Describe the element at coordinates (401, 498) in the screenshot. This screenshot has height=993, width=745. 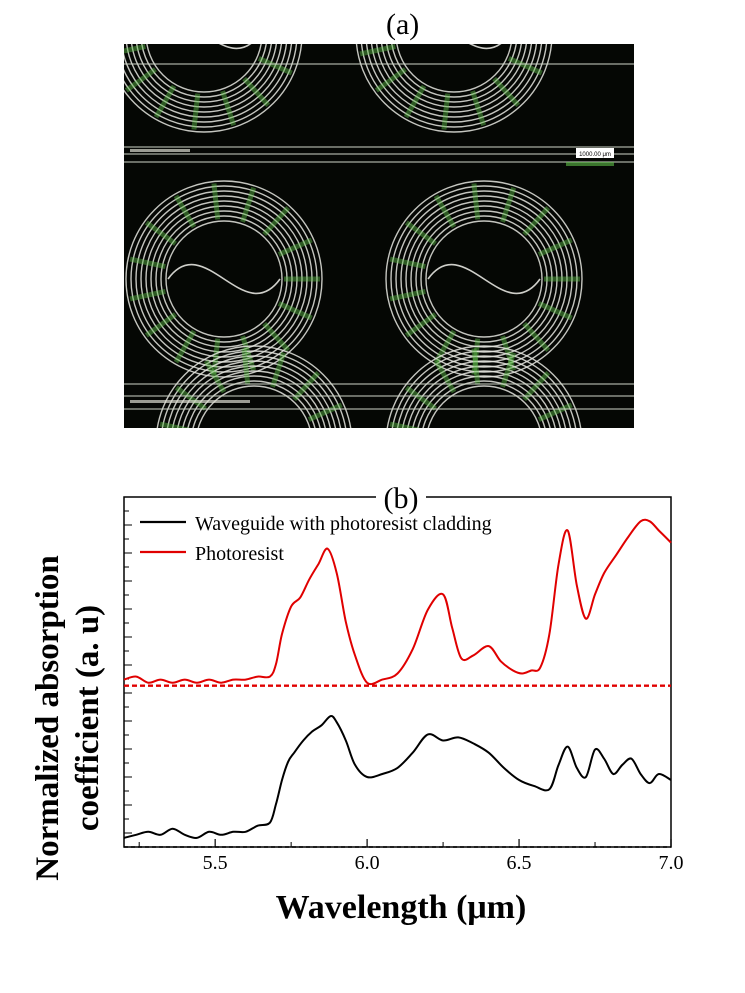
I see `panel-b-label: (b)` at that location.